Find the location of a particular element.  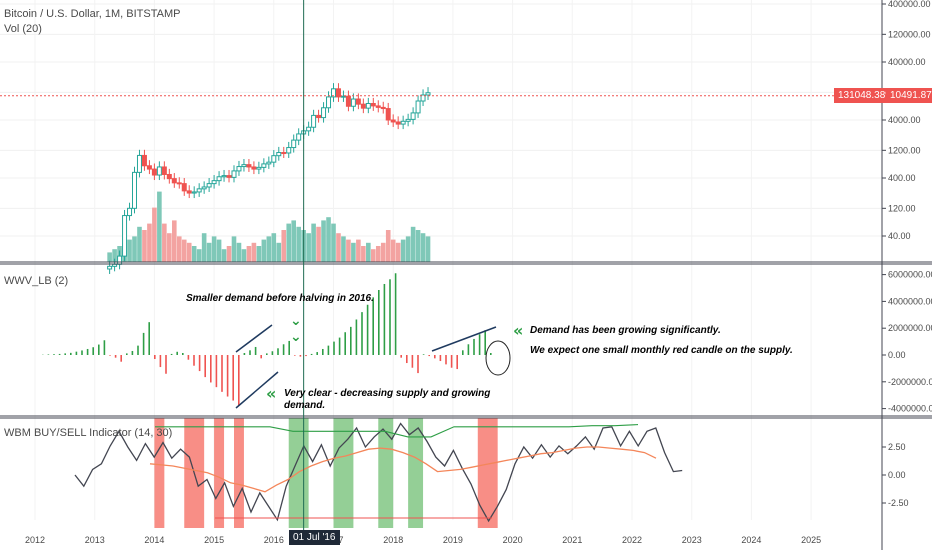

wbm-main-line is located at coordinates (378, 472).